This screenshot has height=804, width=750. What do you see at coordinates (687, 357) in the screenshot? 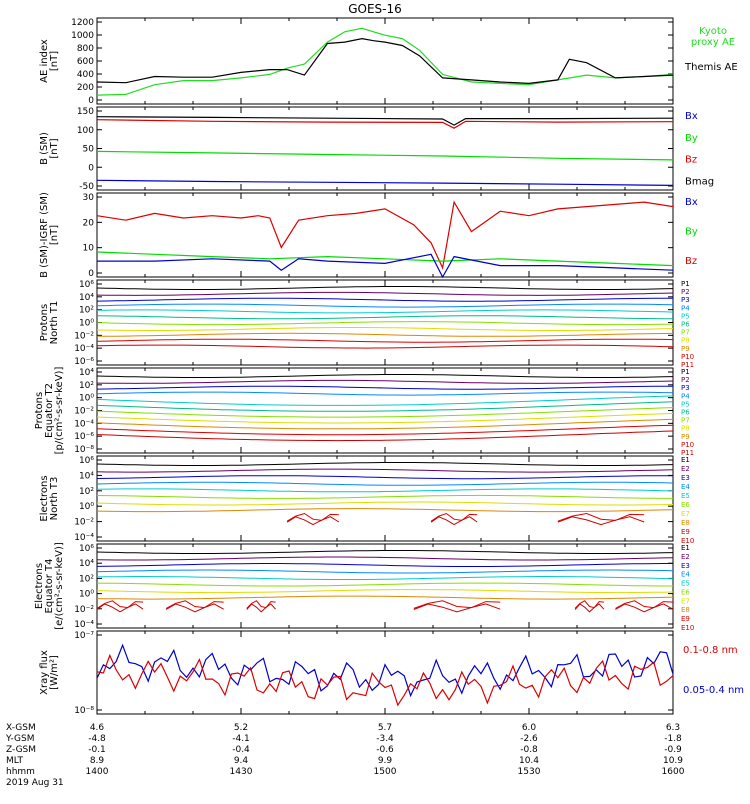
I see `legend-entry: P10` at bounding box center [687, 357].